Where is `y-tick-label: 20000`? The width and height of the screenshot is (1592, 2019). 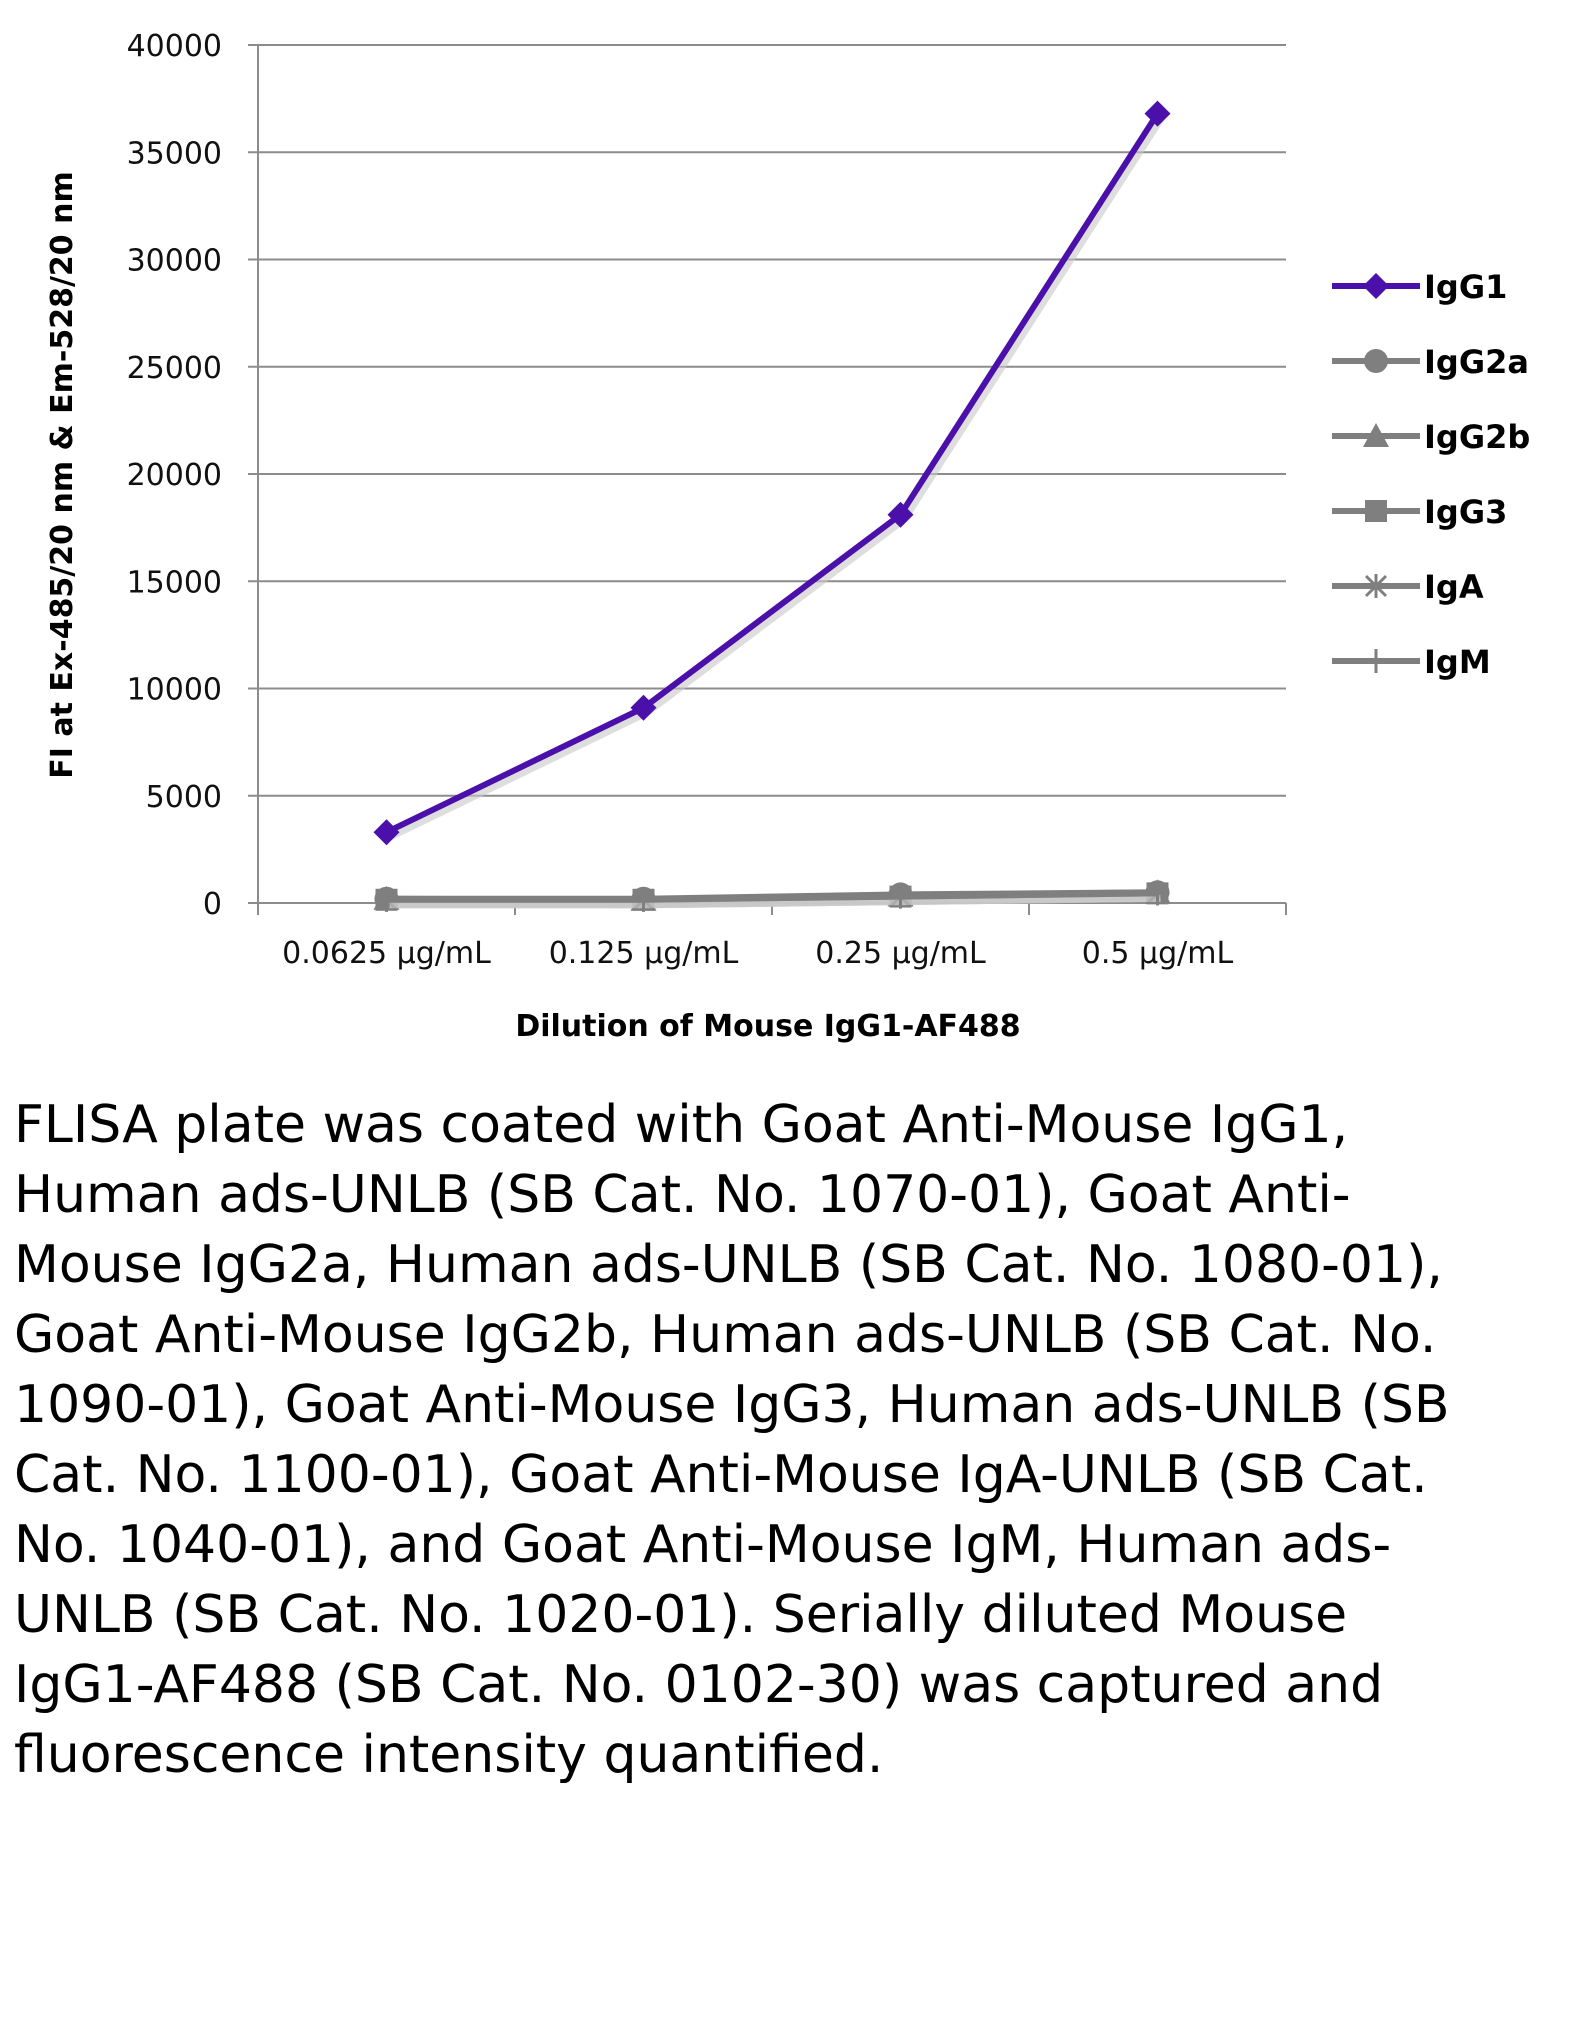 y-tick-label: 20000 is located at coordinates (174, 475).